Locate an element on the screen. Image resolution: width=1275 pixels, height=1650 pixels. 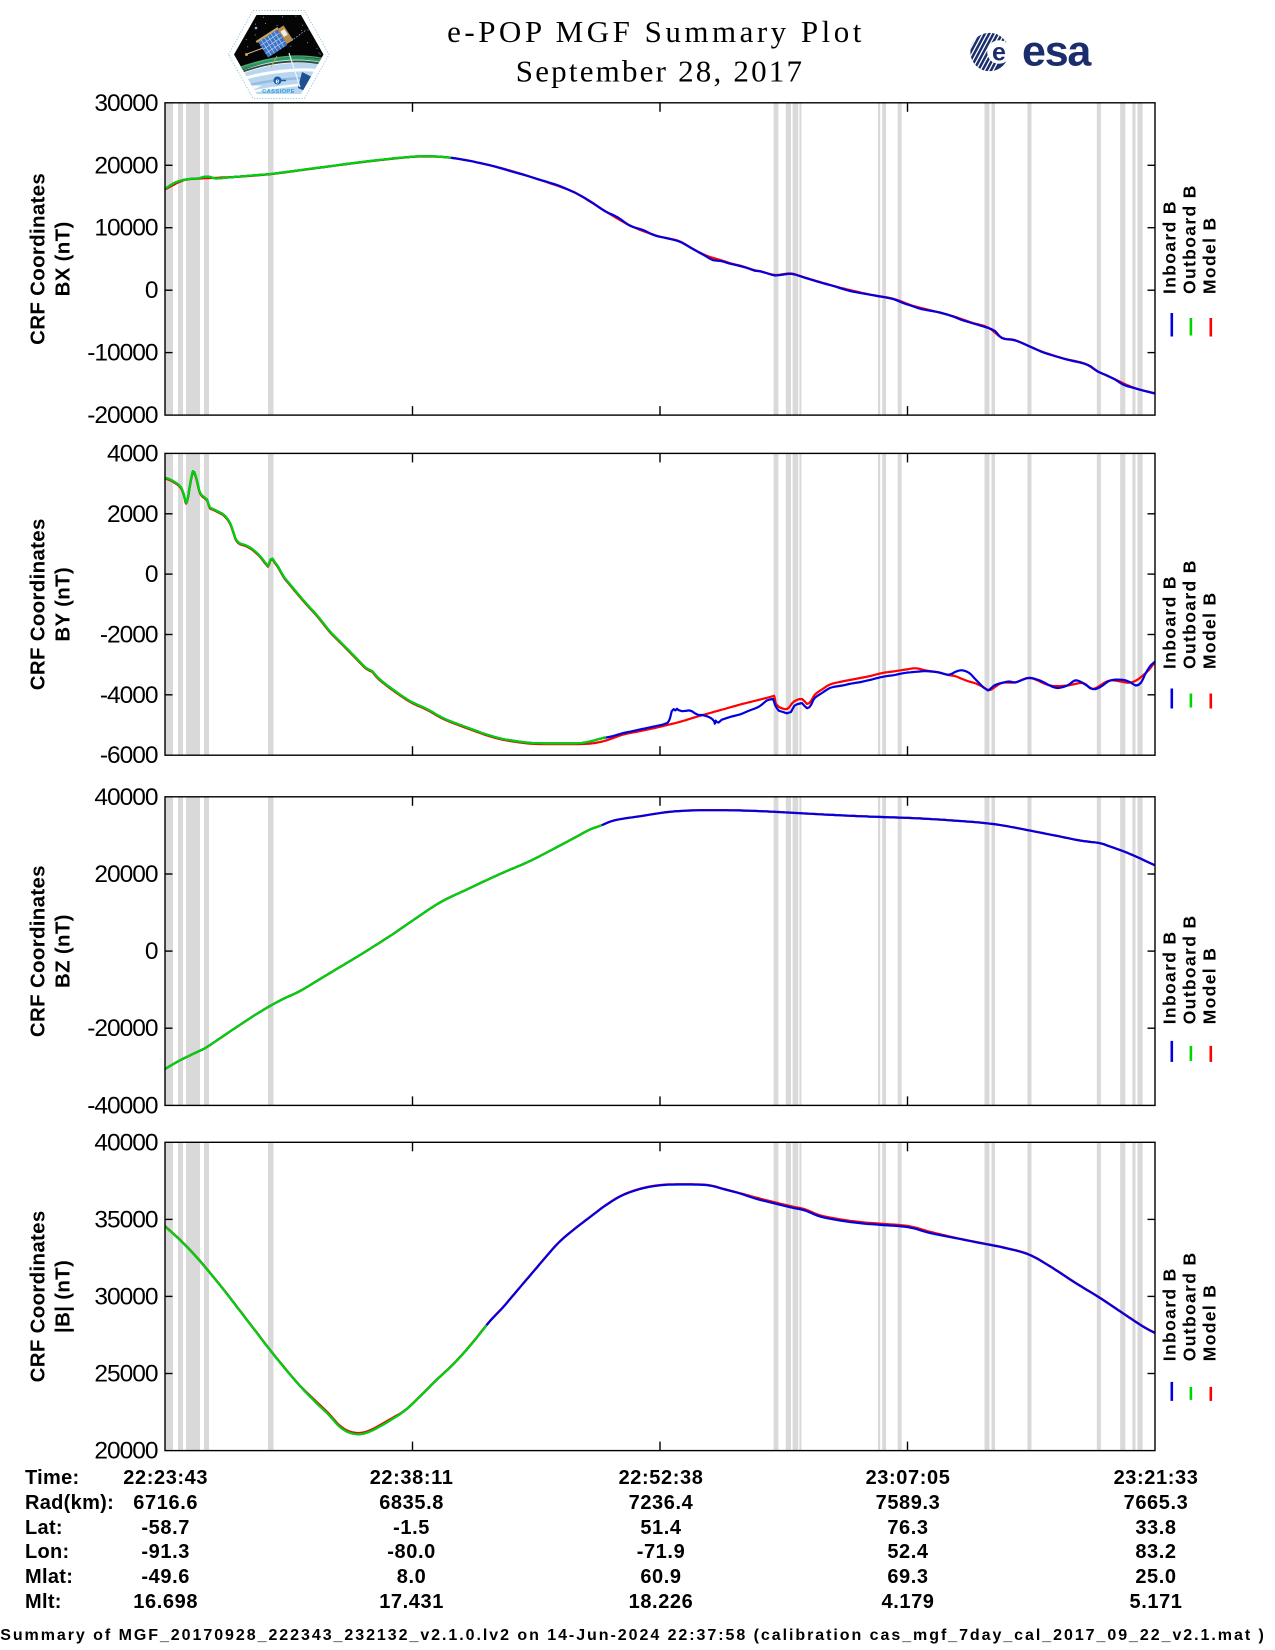
svg-text: CASSIOPE is located at coordinates (278, 92).